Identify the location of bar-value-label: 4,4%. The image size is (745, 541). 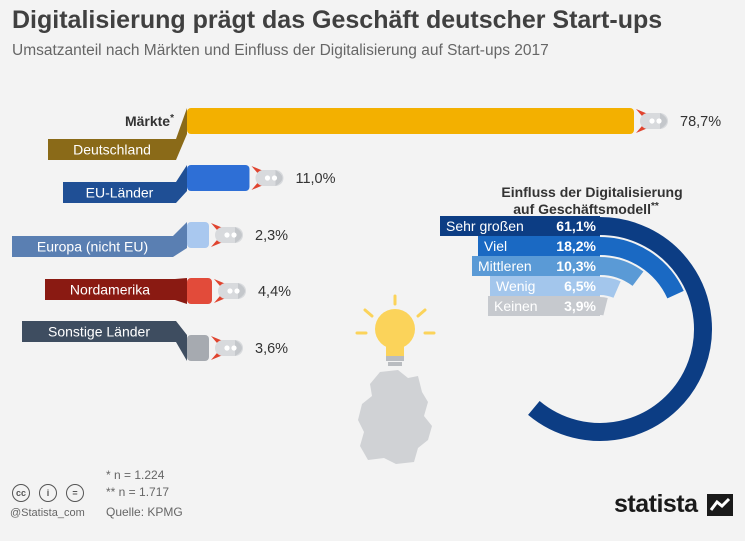
(274, 292).